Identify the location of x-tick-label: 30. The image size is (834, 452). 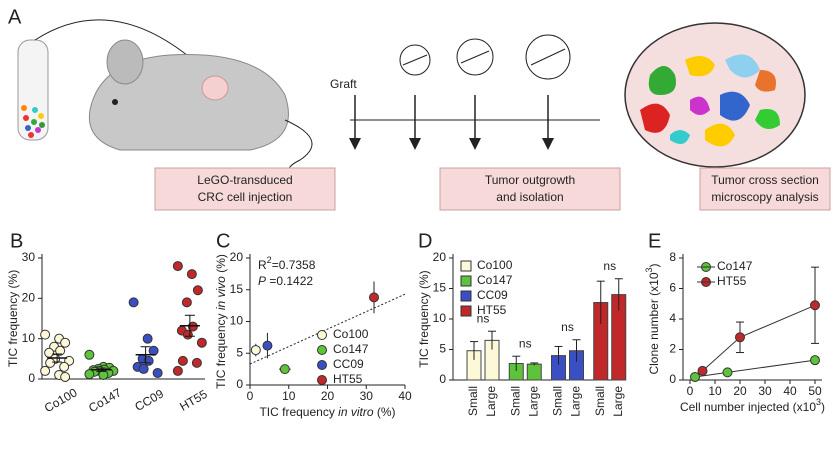
(367, 396).